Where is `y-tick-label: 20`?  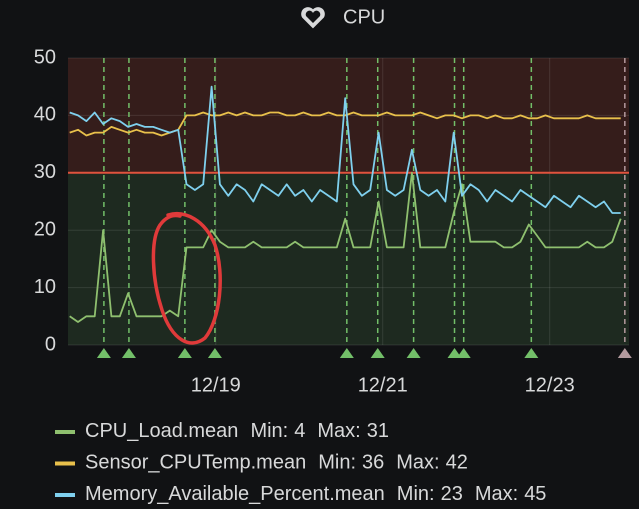
y-tick-label: 20 is located at coordinates (45, 229).